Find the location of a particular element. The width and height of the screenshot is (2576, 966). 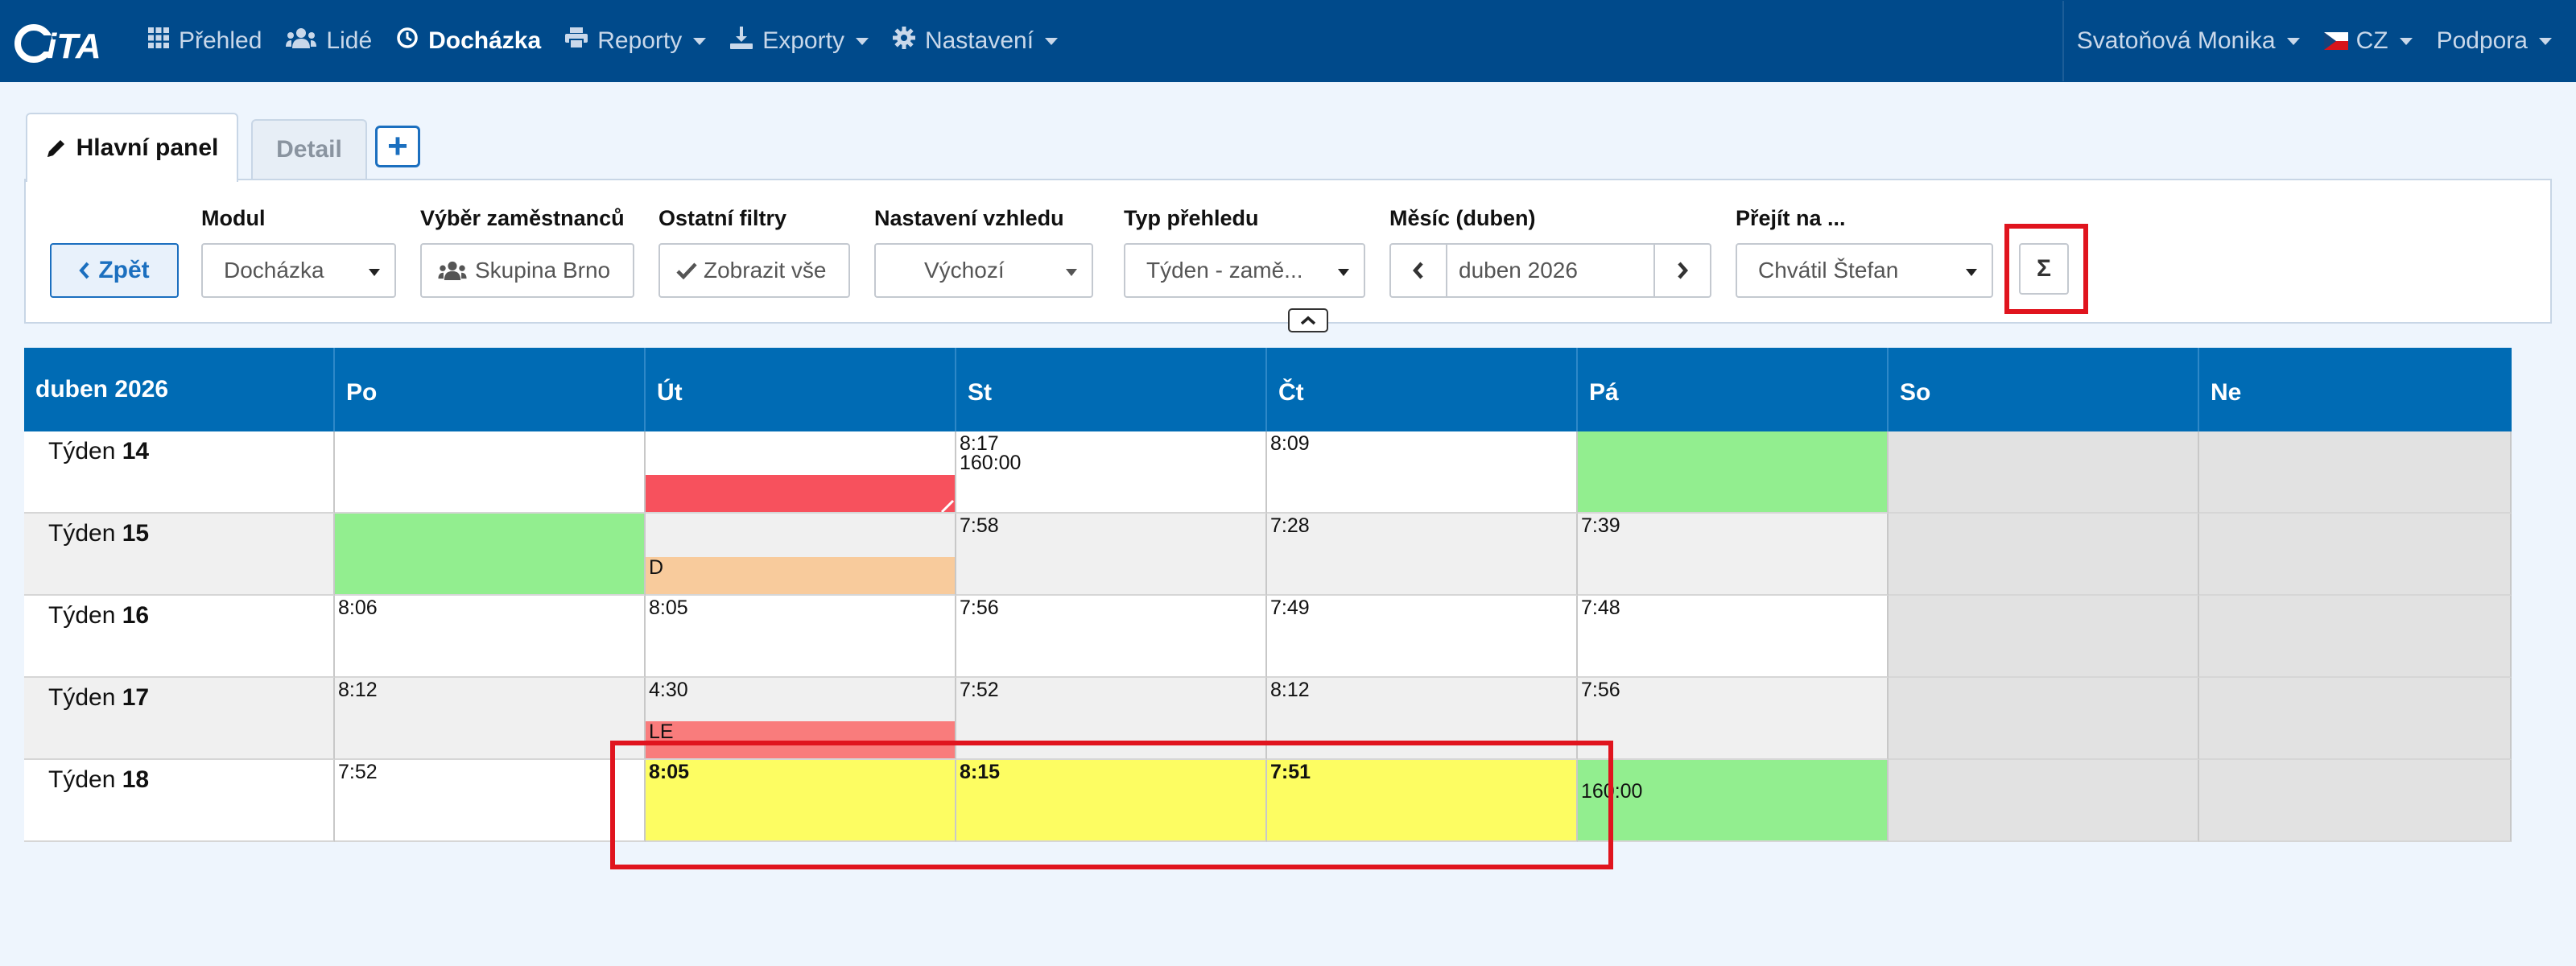

ita-logo: iTA is located at coordinates (68, 42).